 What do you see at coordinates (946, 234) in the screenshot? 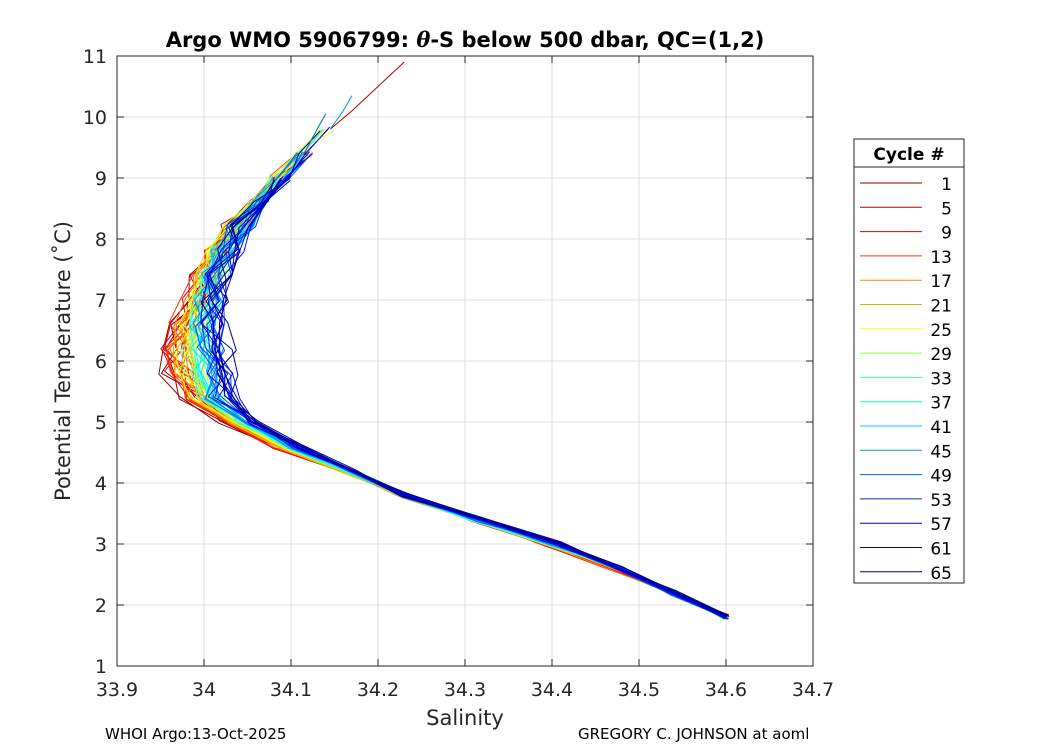
I see `legend-label-9: 9` at bounding box center [946, 234].